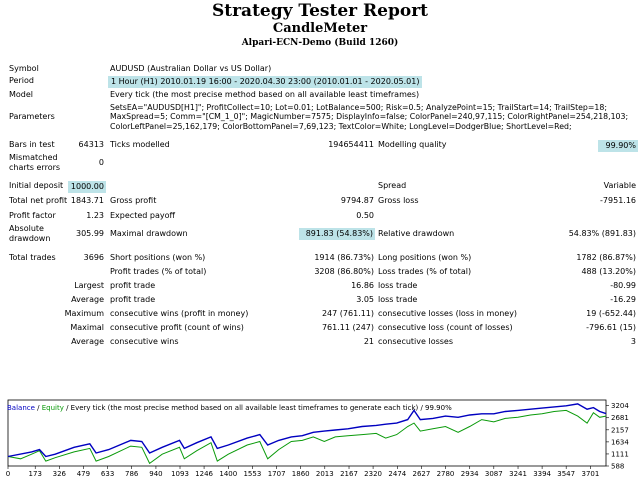  Describe the element at coordinates (87, 327) in the screenshot. I see `maximal-label: Maximal` at that location.